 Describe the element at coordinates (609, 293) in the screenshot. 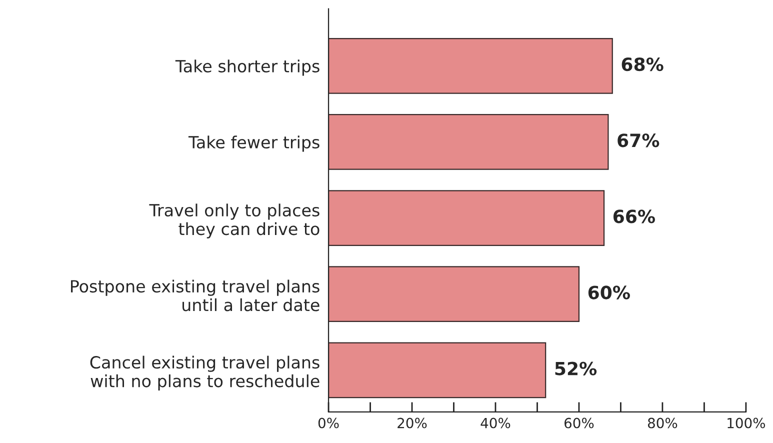

I see `data-label: 60%` at that location.